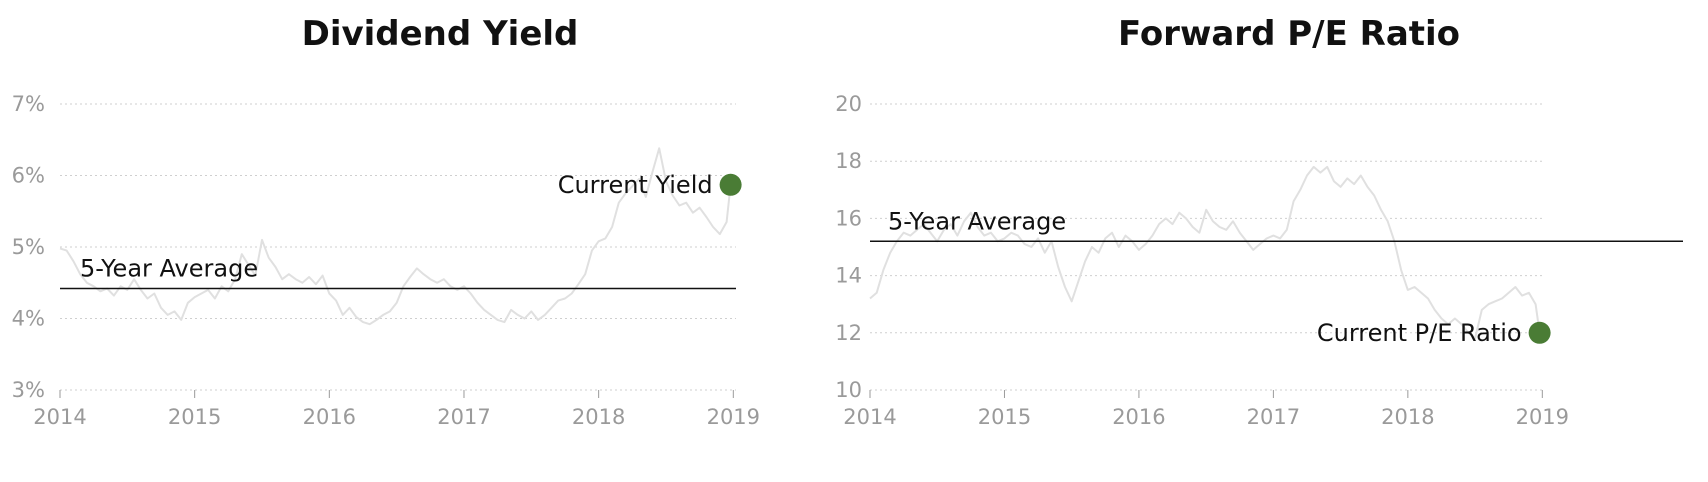 The width and height of the screenshot is (1708, 482). Describe the element at coordinates (440, 34) in the screenshot. I see `chart-title: Dividend Yield` at that location.